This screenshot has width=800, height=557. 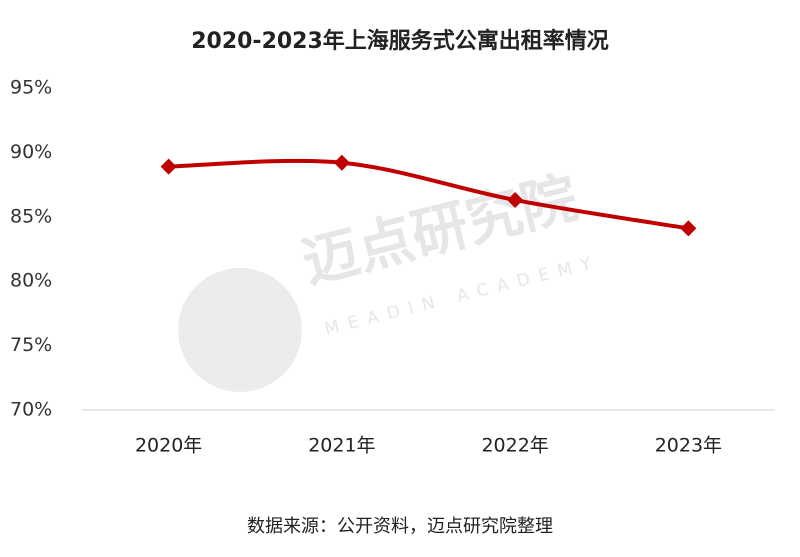 I want to click on y-tick-label: 70%, so click(x=31, y=410).